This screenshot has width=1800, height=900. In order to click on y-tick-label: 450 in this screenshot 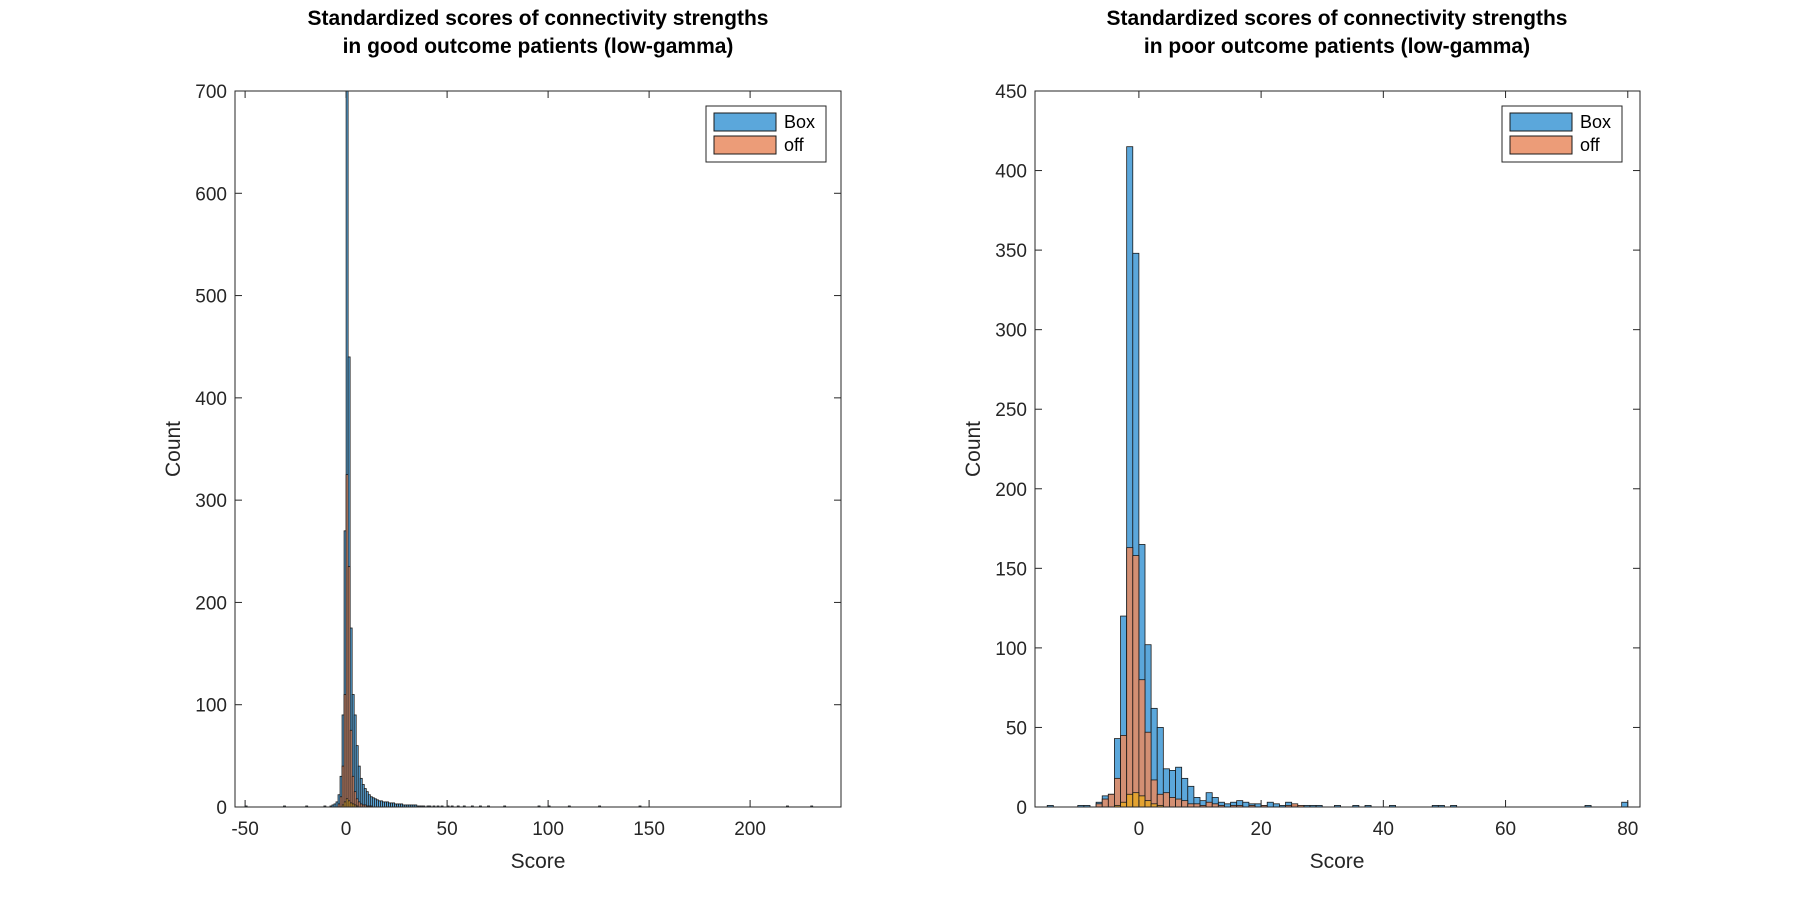, I will do `click(1011, 92)`.